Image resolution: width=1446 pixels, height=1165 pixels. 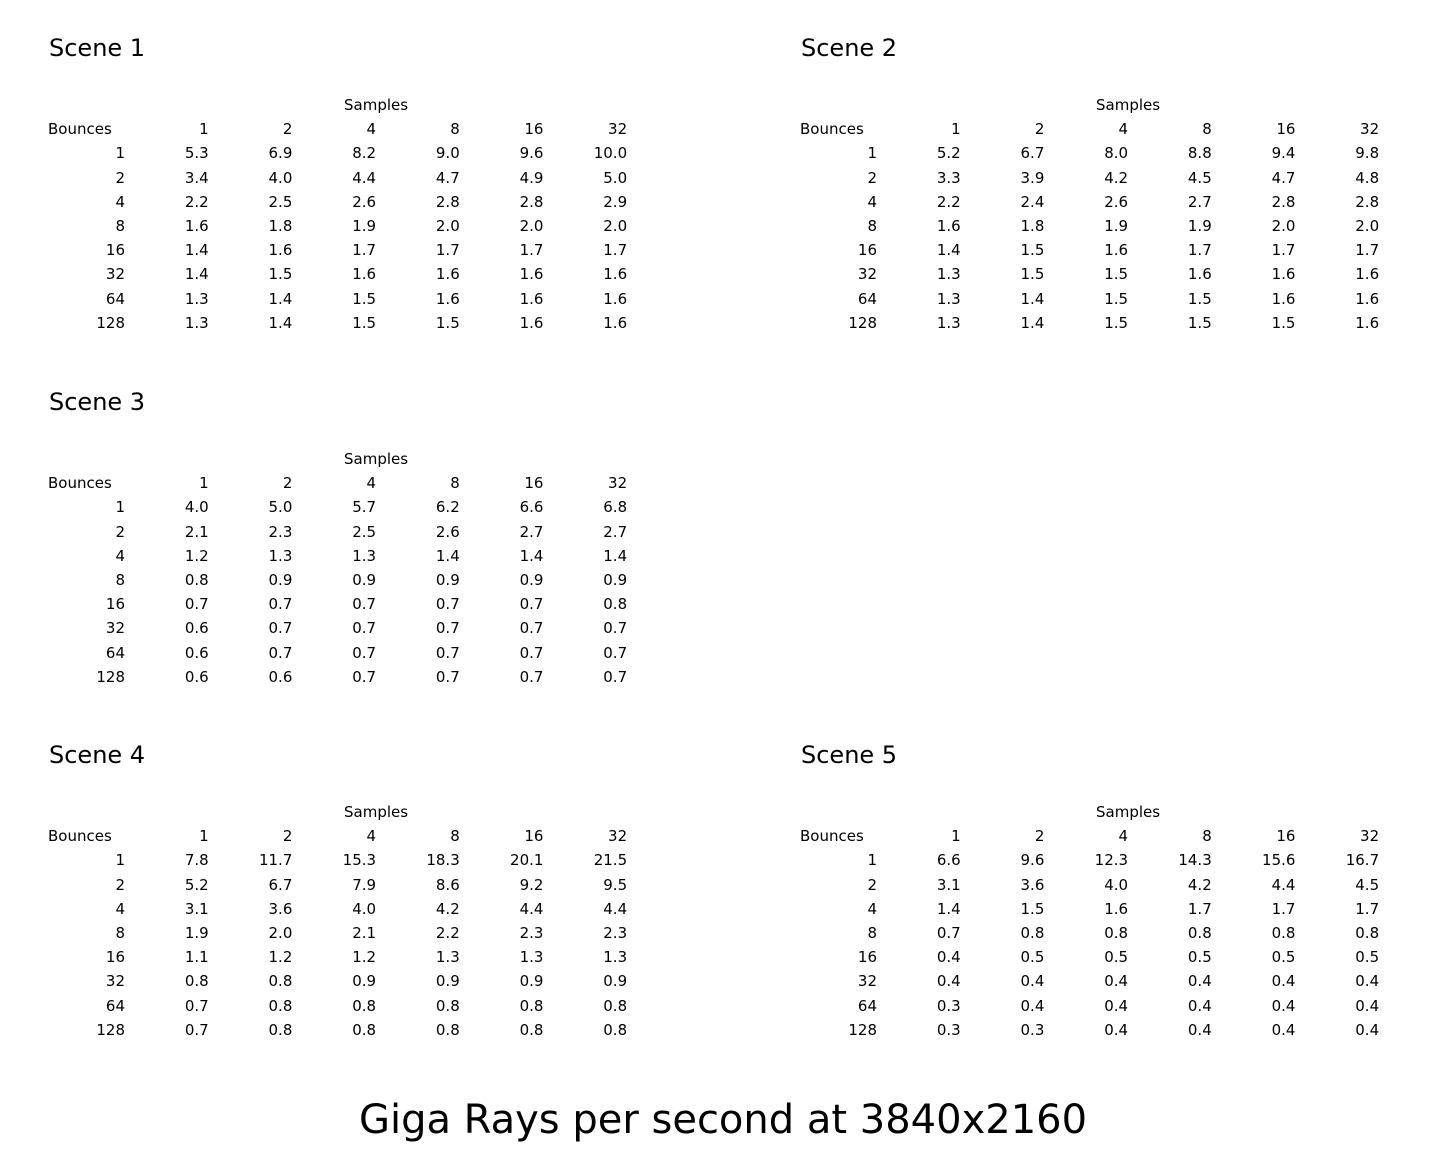 What do you see at coordinates (1116, 226) in the screenshot?
I see `table-cell-value: 1.9` at bounding box center [1116, 226].